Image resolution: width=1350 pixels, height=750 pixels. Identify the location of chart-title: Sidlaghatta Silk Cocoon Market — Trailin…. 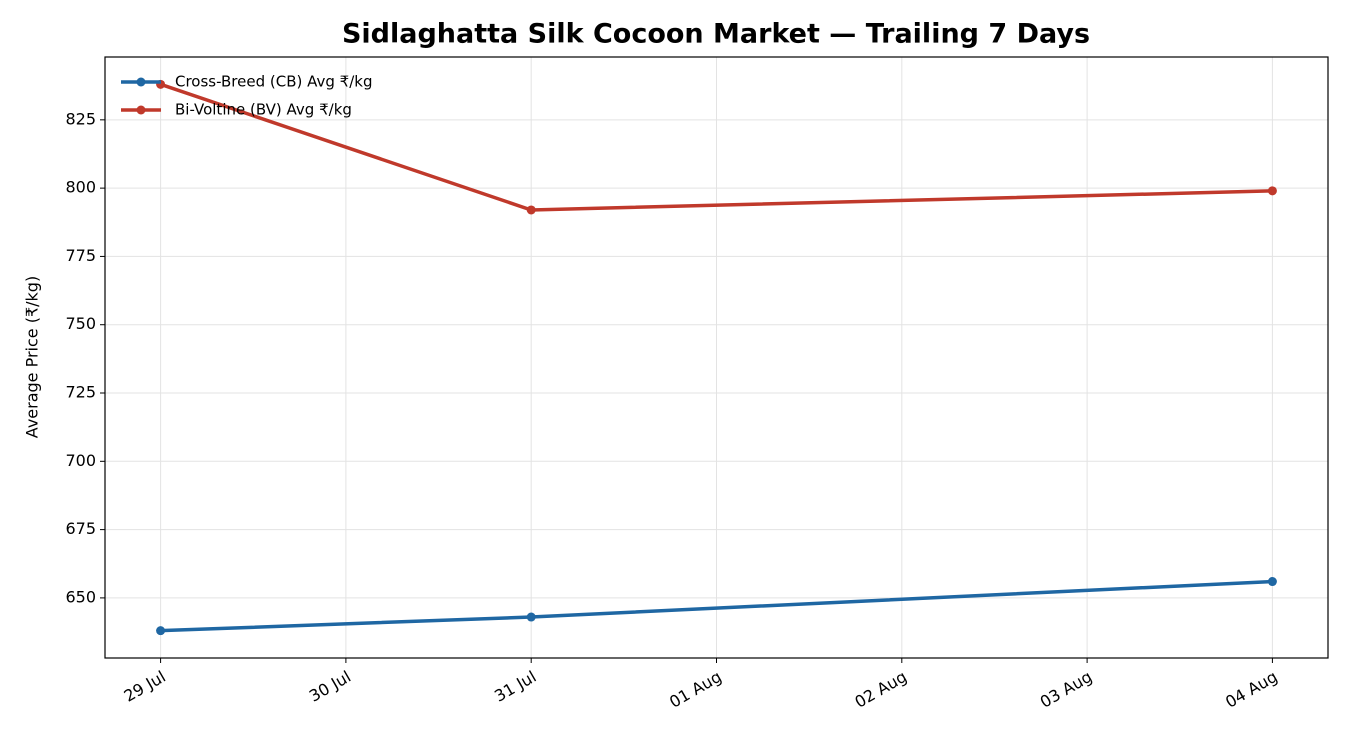
(716, 34).